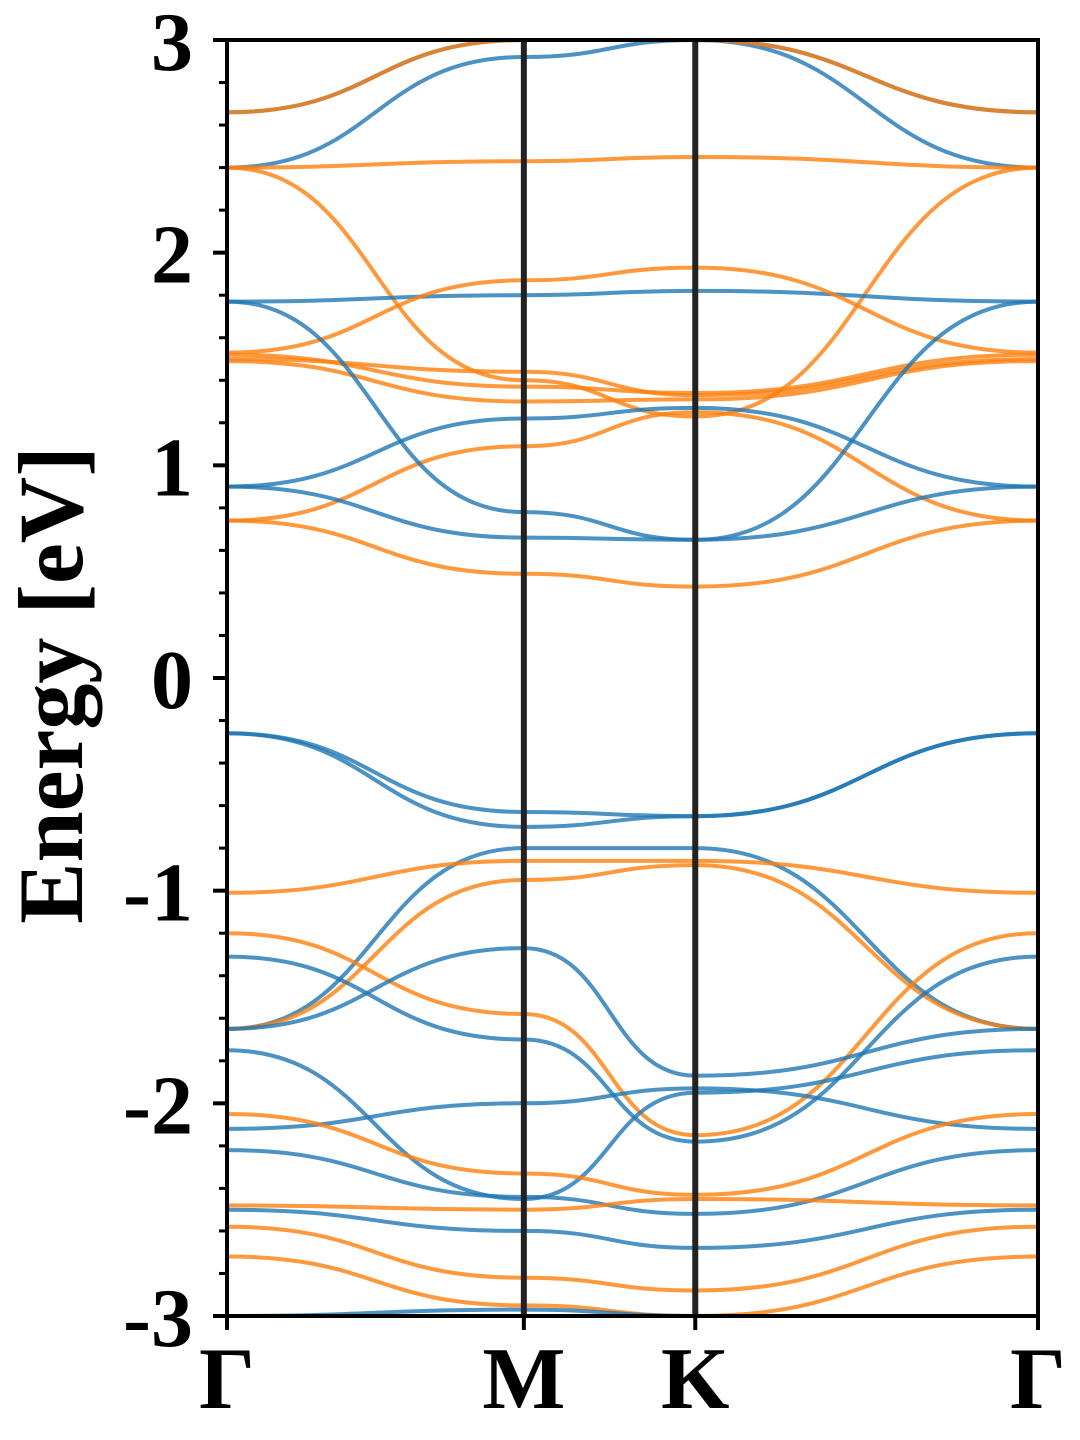 The width and height of the screenshot is (1080, 1440). I want to click on x-tick-label: K, so click(695, 1379).